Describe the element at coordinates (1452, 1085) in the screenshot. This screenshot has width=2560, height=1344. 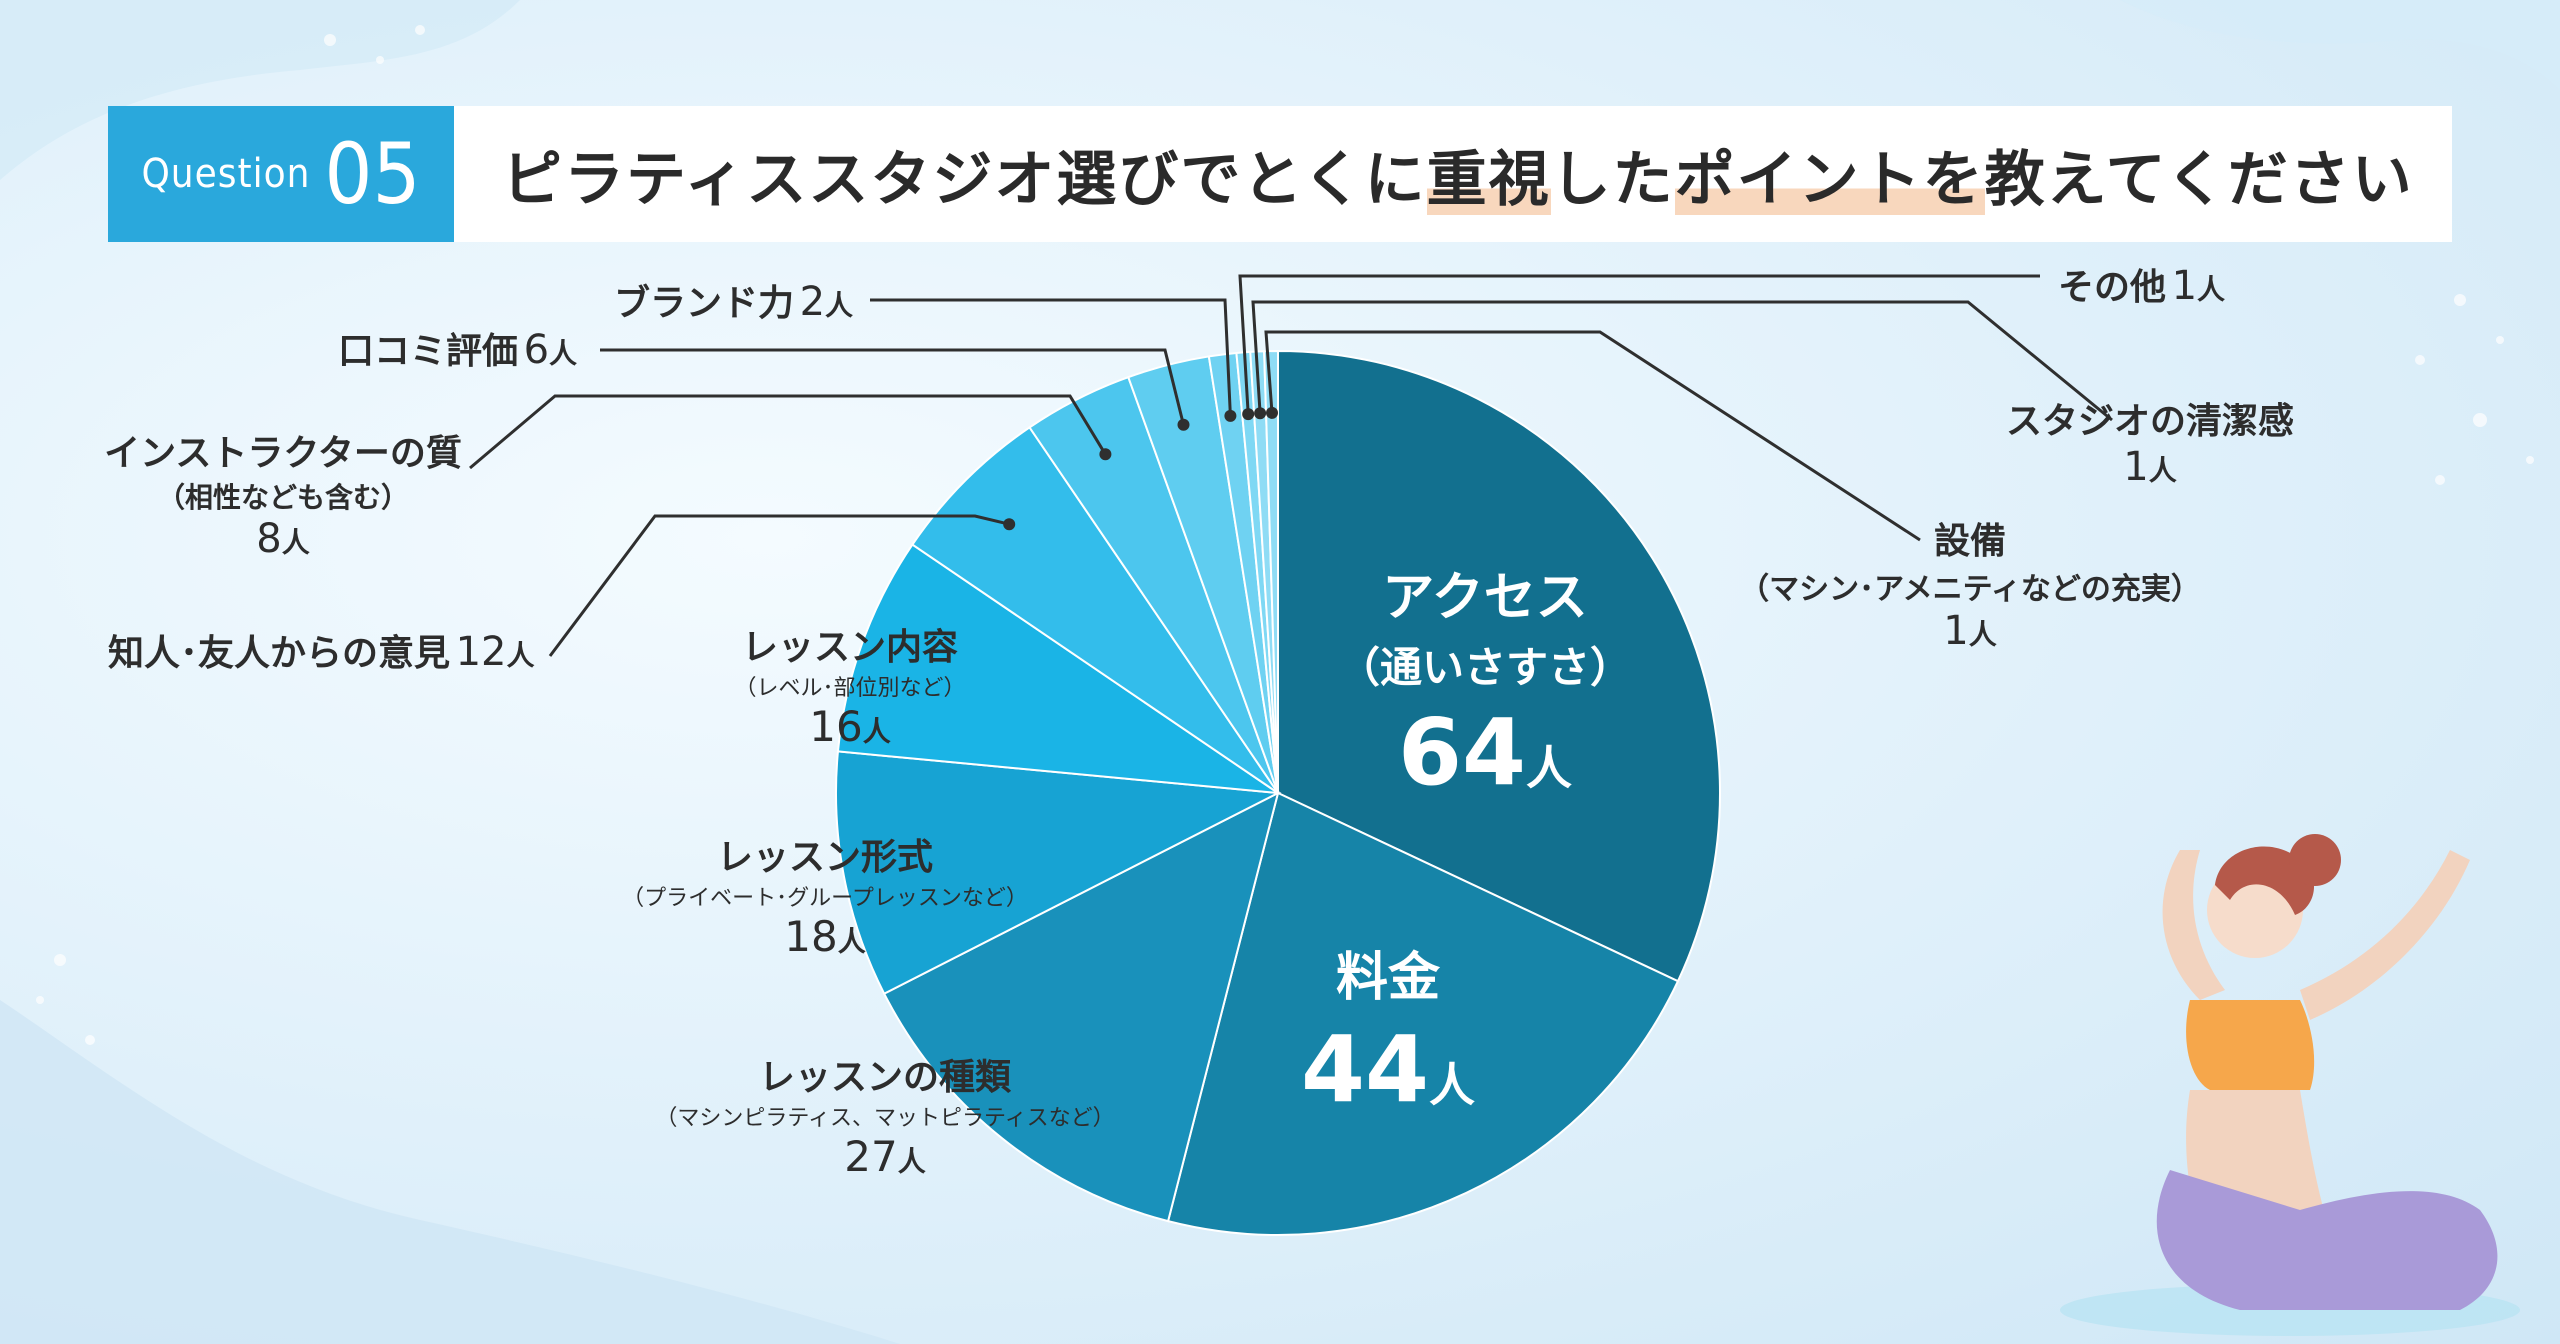
I see `unit-fee: 人` at that location.